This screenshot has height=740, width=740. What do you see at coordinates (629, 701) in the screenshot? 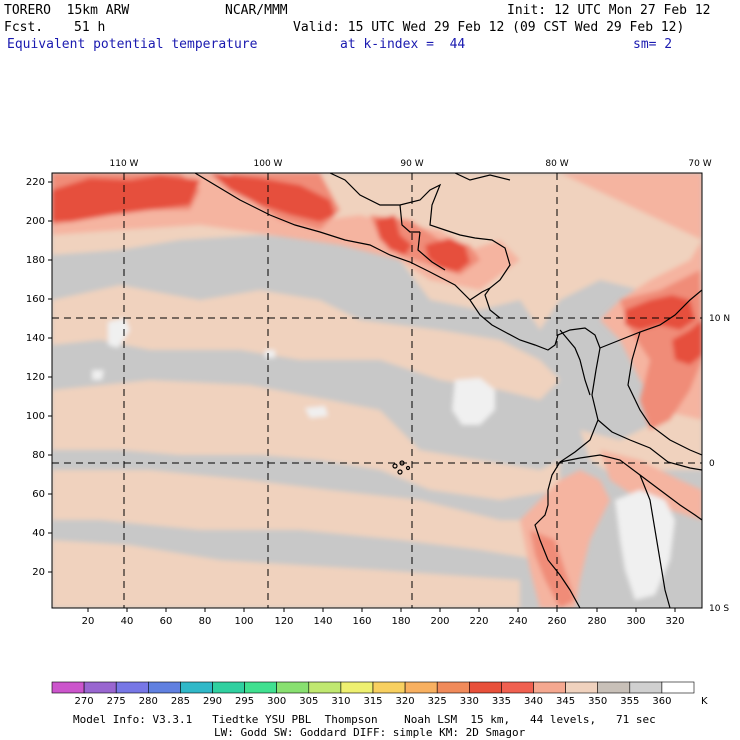
I see `color-bar-tick-label: 355` at bounding box center [629, 701].